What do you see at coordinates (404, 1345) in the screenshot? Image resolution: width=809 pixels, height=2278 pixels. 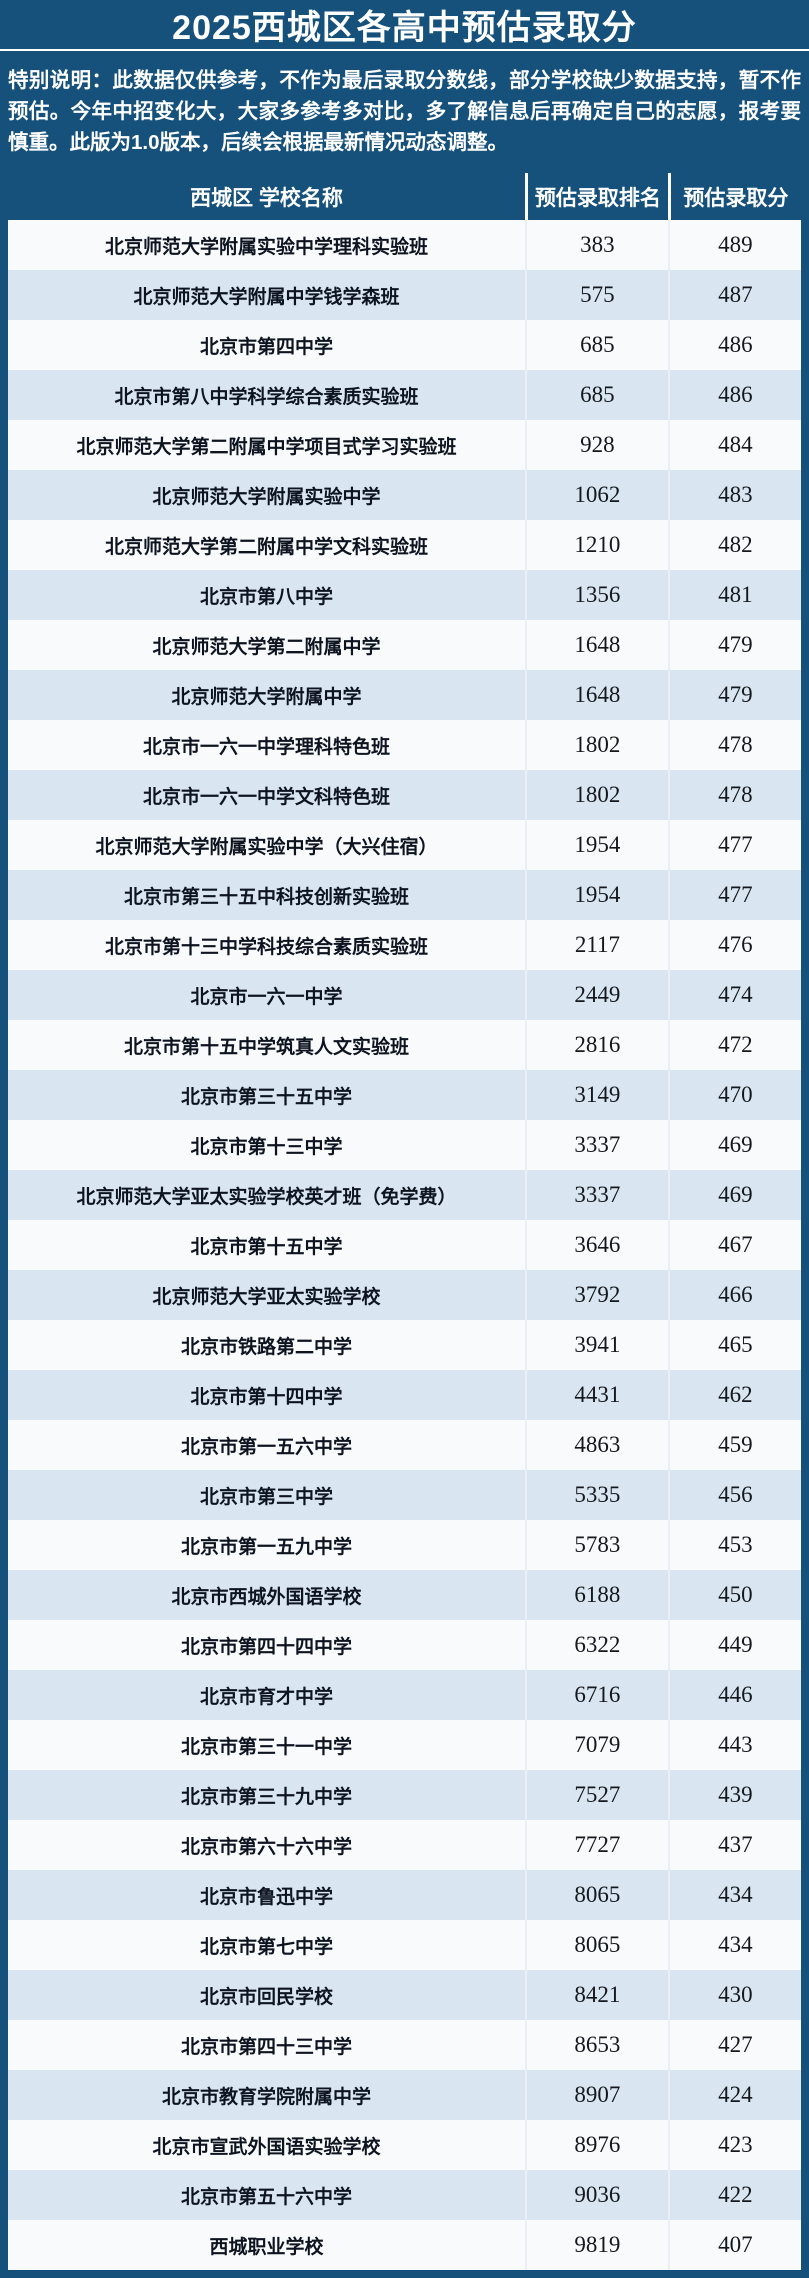 I see `table-row: 北京市铁路第二中学 3941 465` at bounding box center [404, 1345].